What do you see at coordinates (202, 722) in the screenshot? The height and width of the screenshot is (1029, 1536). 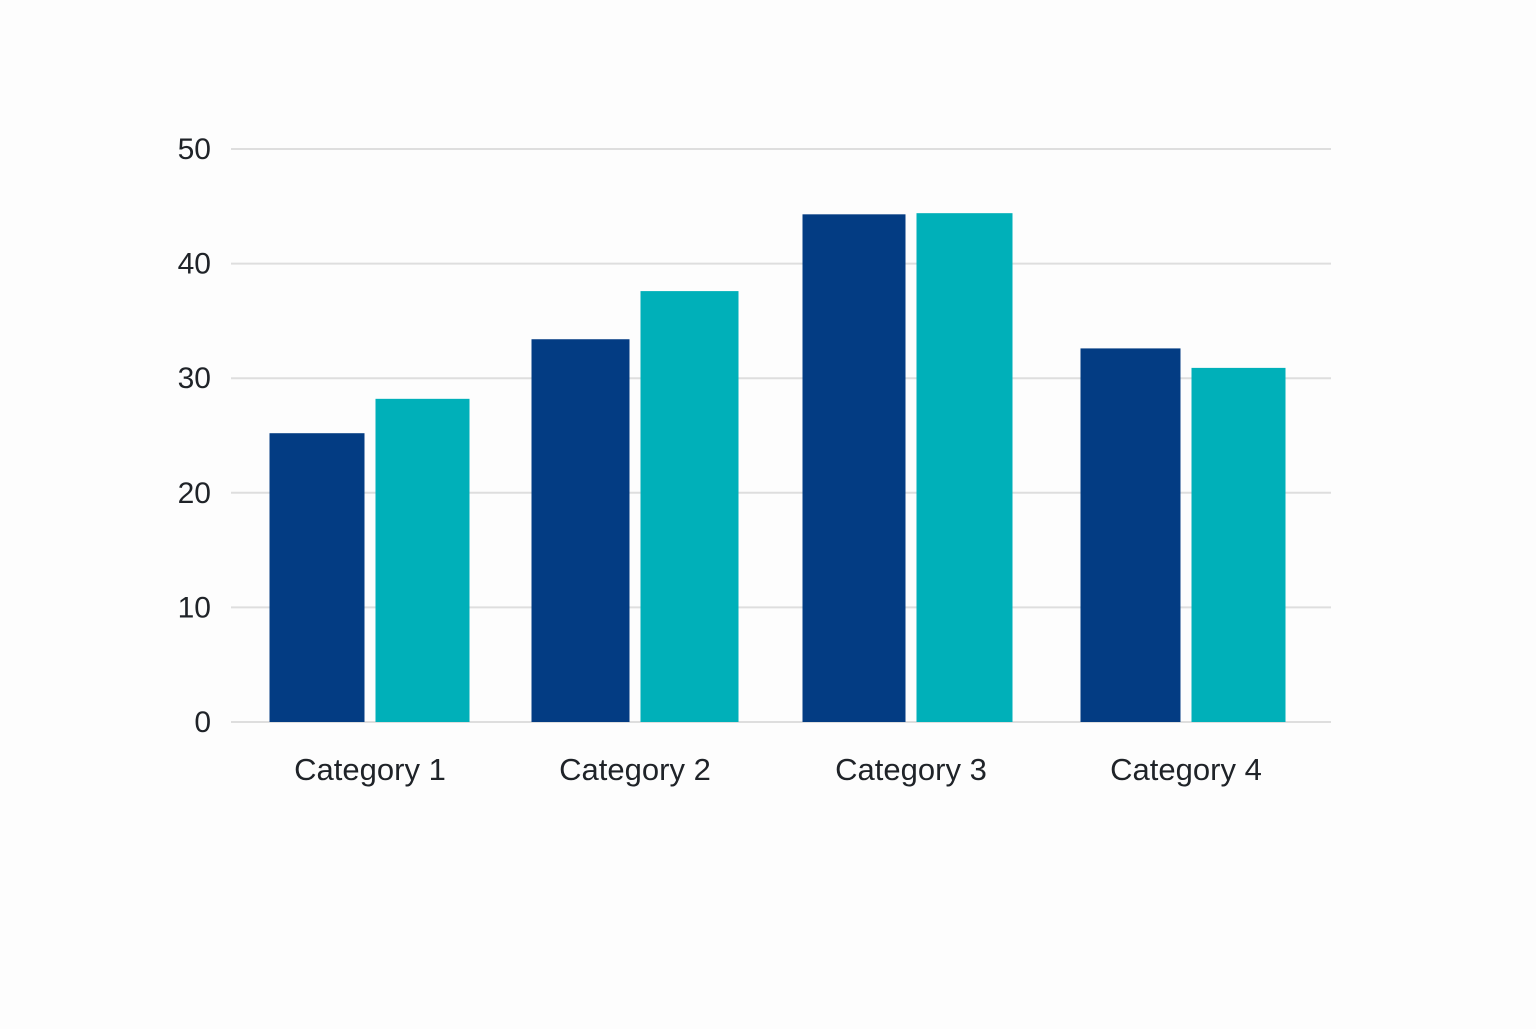 I see `y-tick-label: 0` at bounding box center [202, 722].